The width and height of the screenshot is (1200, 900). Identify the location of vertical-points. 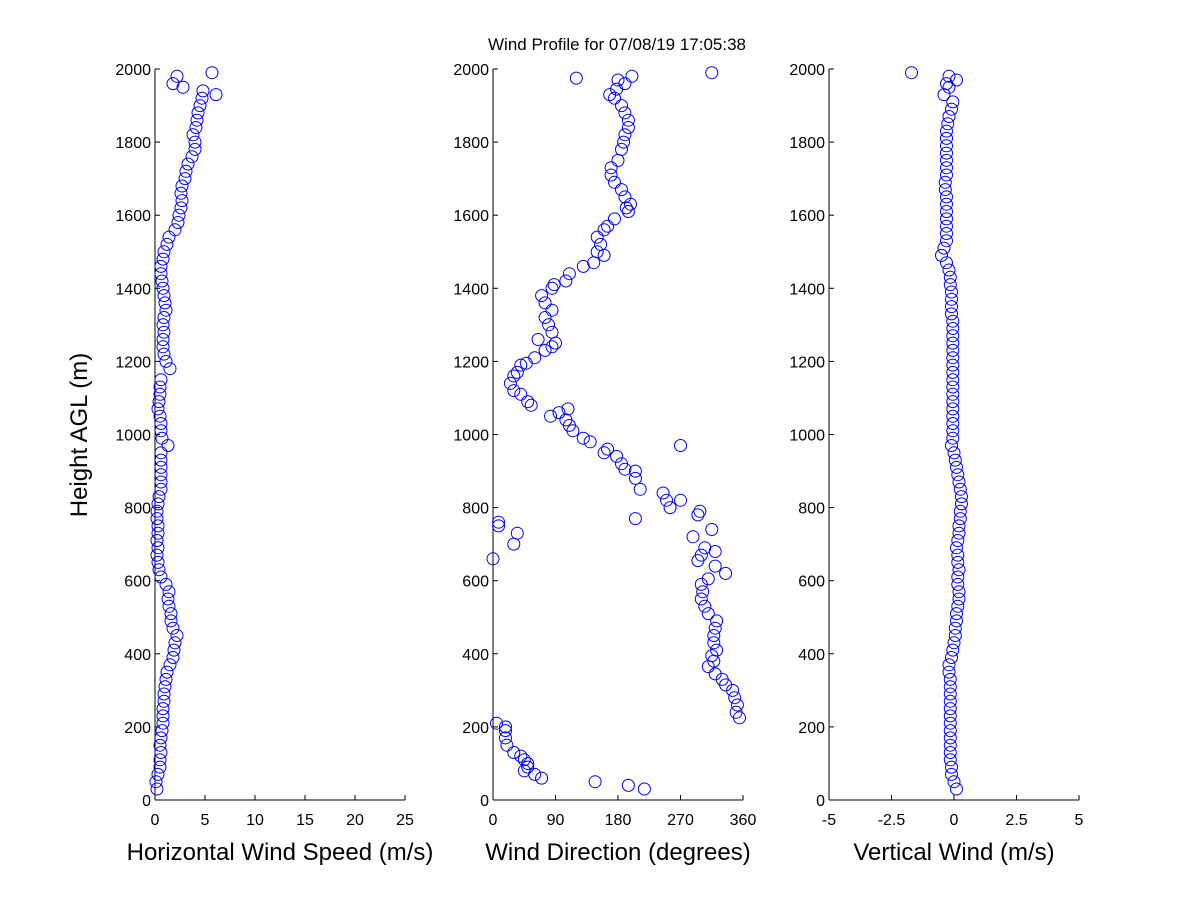
(936, 431).